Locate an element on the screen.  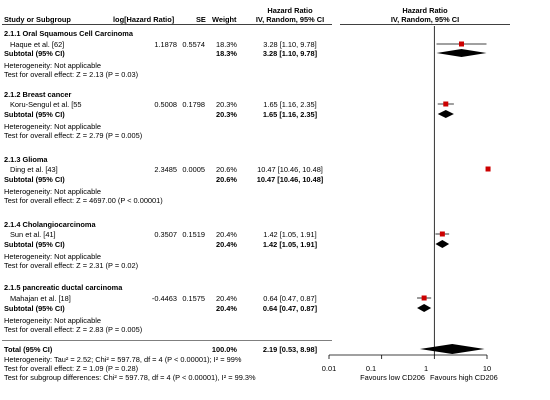
study-loghr: -0.4463 is located at coordinates (164, 298).